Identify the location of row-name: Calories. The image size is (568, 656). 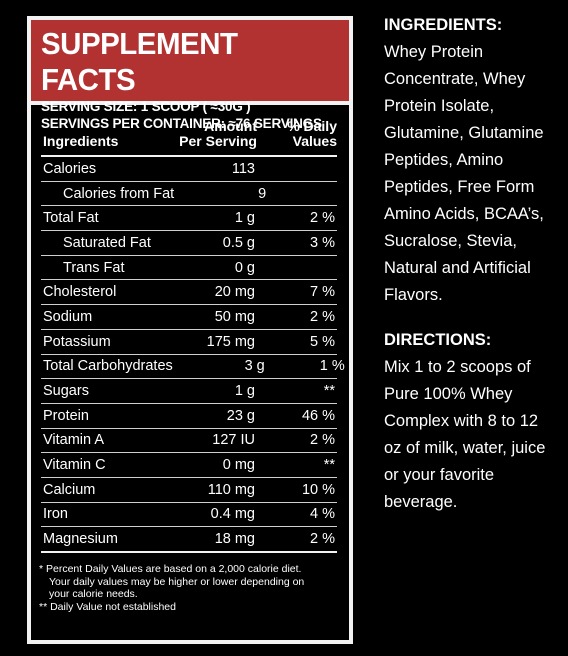
(70, 168).